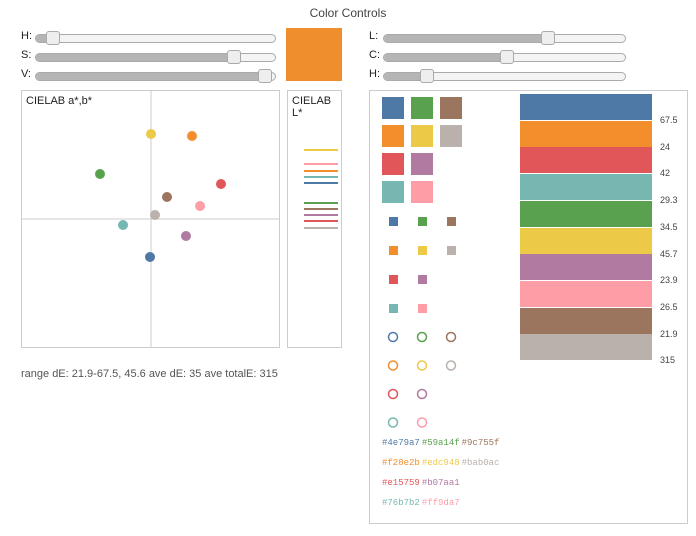  I want to click on hsv-slider-label: V:, so click(26, 74).